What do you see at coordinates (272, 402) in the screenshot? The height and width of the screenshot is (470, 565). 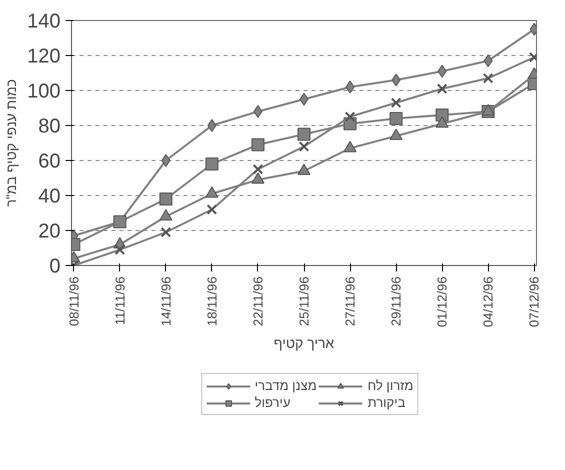 I see `legend-label: עירפול` at bounding box center [272, 402].